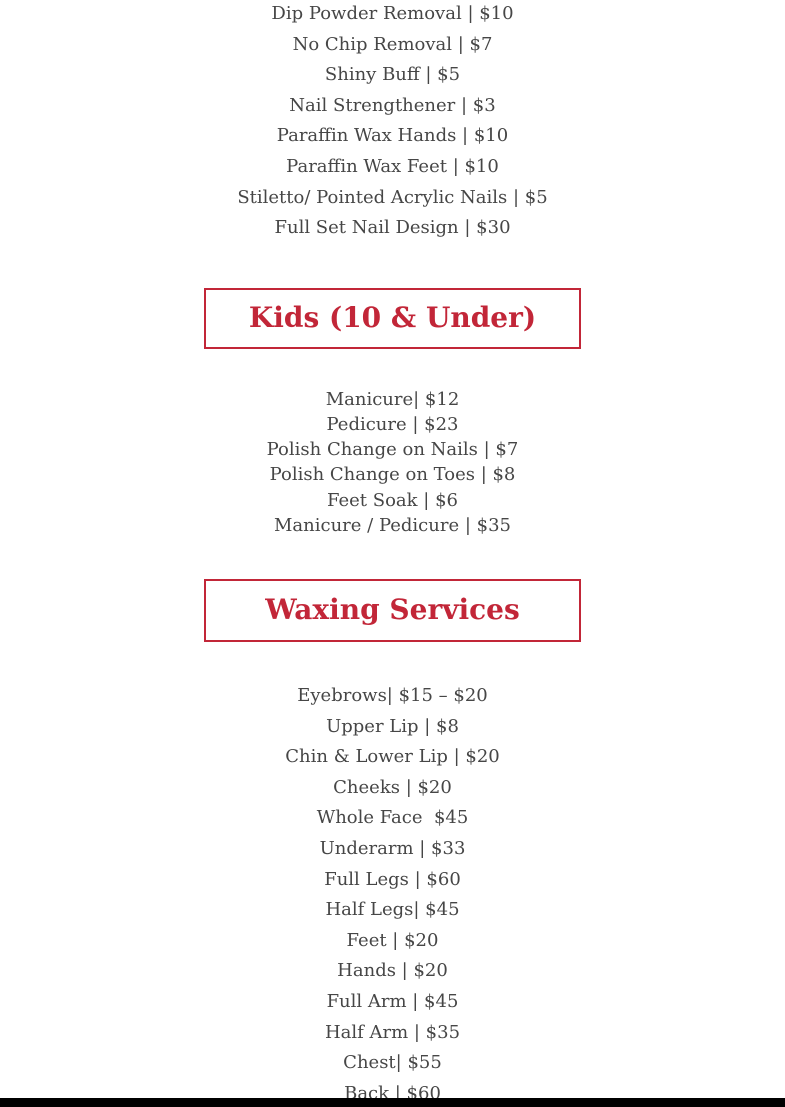 This screenshot has height=1107, width=785. What do you see at coordinates (392, 44) in the screenshot?
I see `price-line: No Chip Removal | $7` at bounding box center [392, 44].